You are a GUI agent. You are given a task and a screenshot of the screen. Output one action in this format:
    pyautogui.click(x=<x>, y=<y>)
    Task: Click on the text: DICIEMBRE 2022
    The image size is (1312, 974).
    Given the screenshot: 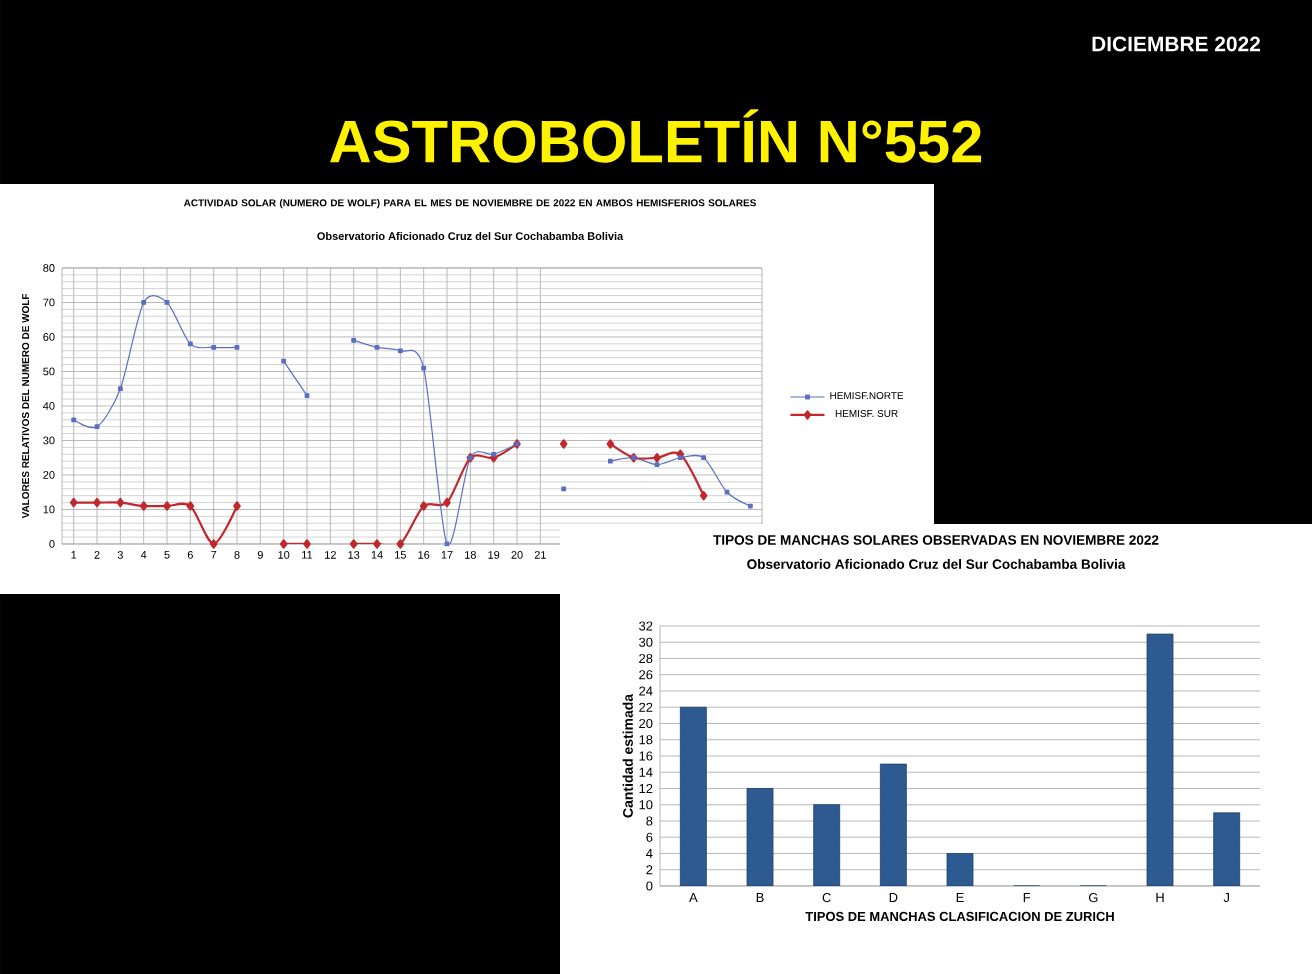 What is the action you would take?
    pyautogui.click(x=1176, y=44)
    